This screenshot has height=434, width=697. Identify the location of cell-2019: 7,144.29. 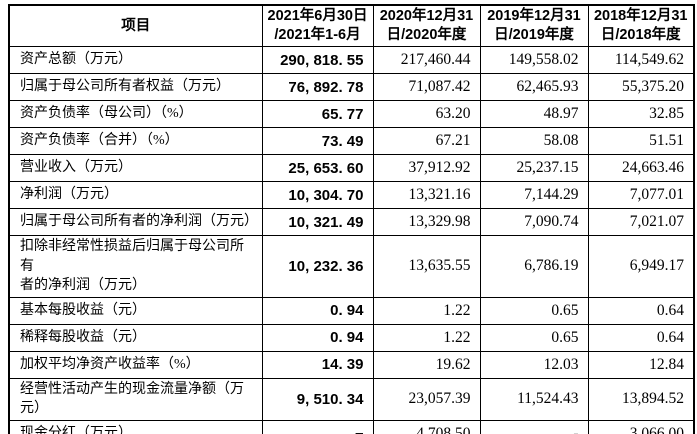
(534, 195).